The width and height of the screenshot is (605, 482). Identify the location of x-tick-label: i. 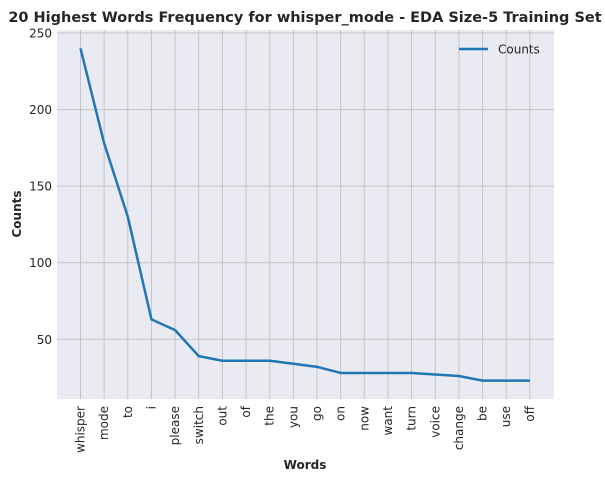
(151, 407).